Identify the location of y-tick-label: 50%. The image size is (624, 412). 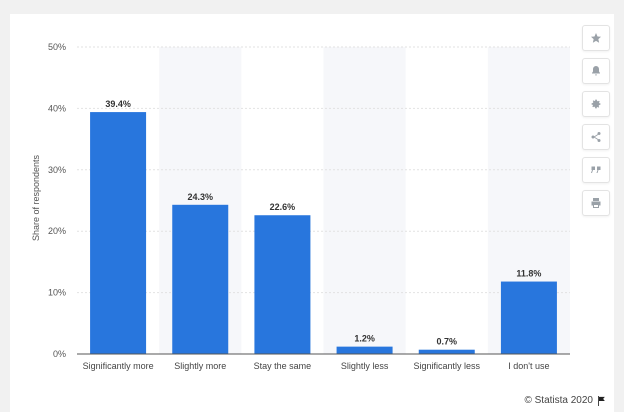
(57, 47).